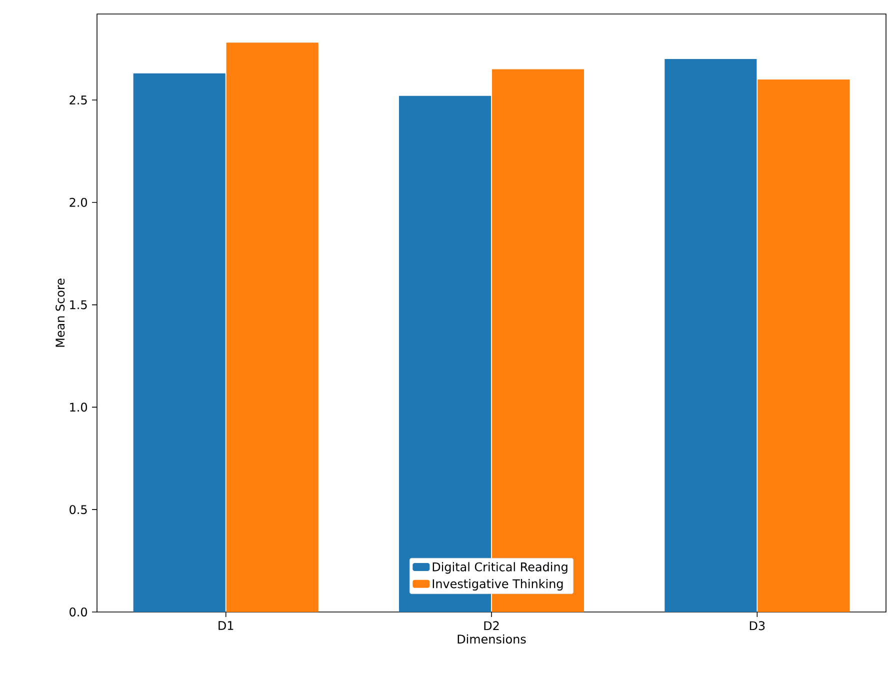 The height and width of the screenshot is (678, 888). I want to click on y-tick-label: 0.0, so click(79, 612).